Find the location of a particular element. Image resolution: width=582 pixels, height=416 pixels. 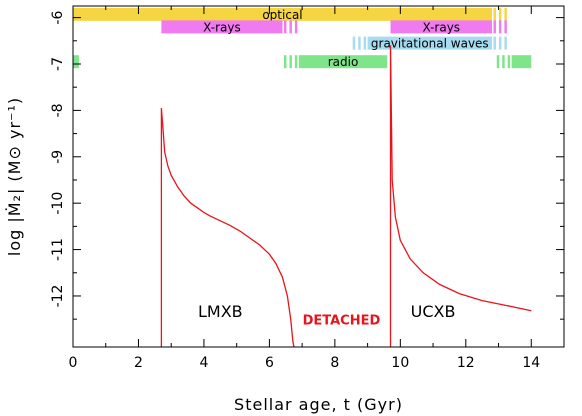

band-label-0: optical is located at coordinates (282, 15).